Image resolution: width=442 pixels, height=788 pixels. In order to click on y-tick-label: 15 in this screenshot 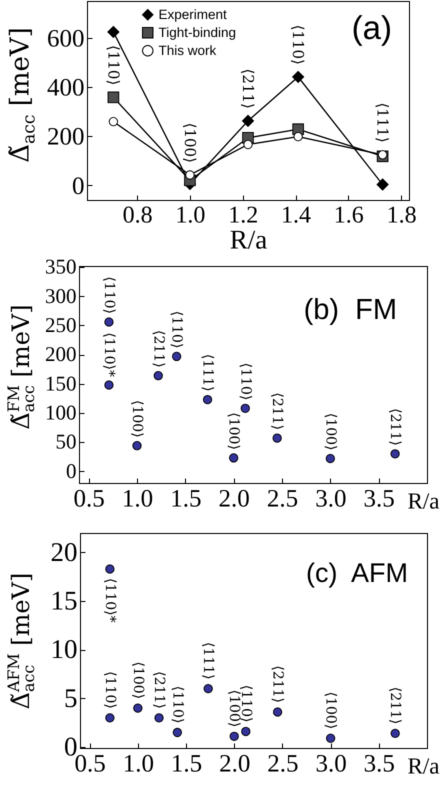, I will do `click(64, 601)`.